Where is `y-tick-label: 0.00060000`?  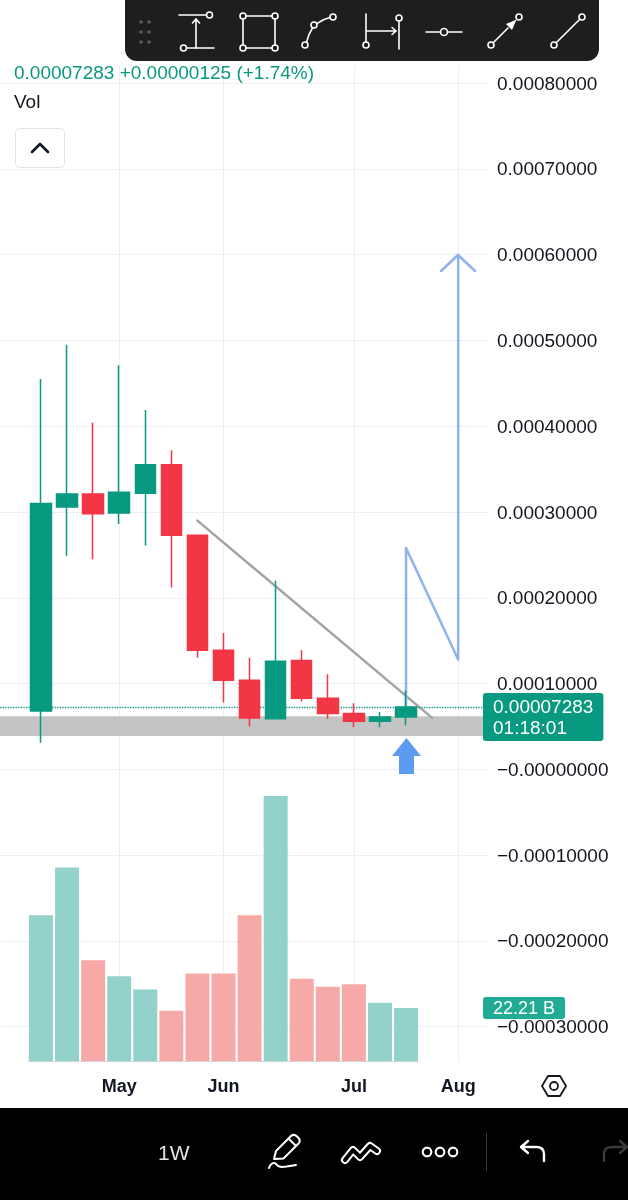
y-tick-label: 0.00060000 is located at coordinates (547, 255).